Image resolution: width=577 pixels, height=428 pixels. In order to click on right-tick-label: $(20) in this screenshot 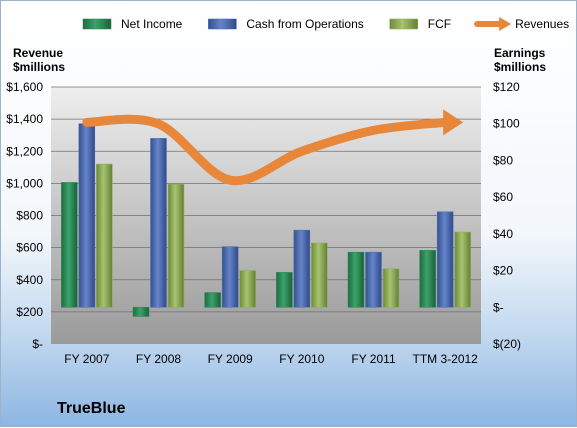, I will do `click(507, 344)`.